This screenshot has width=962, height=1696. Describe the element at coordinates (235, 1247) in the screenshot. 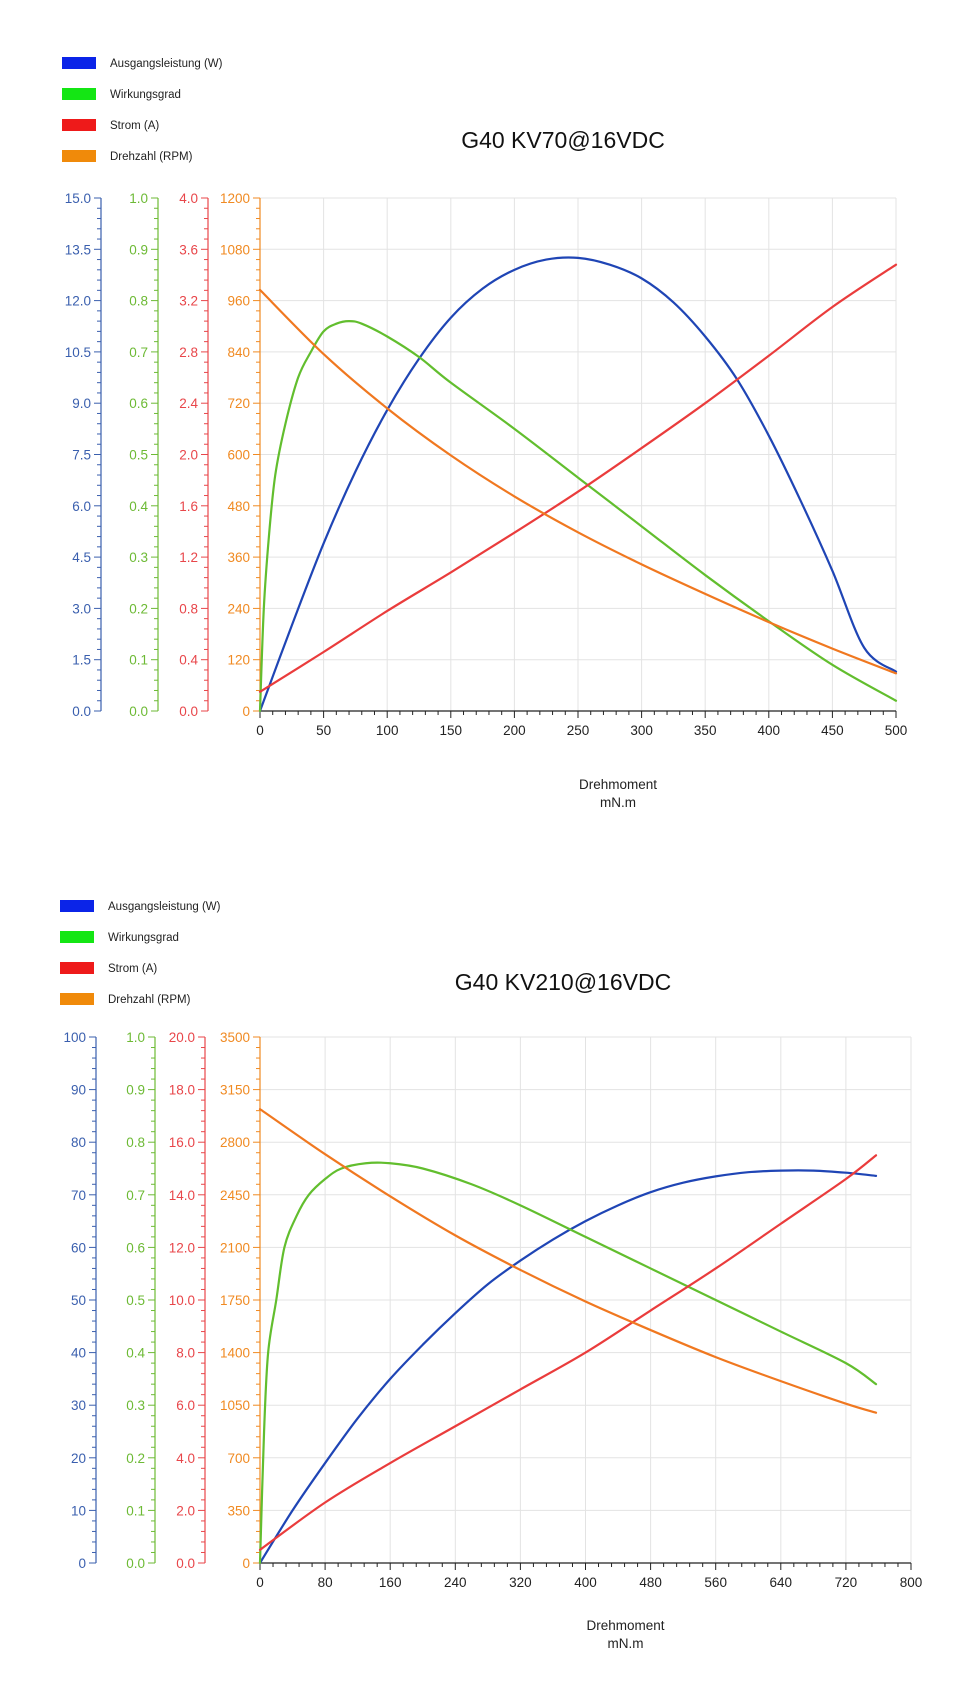

I see `y-tick-label: 2100` at that location.